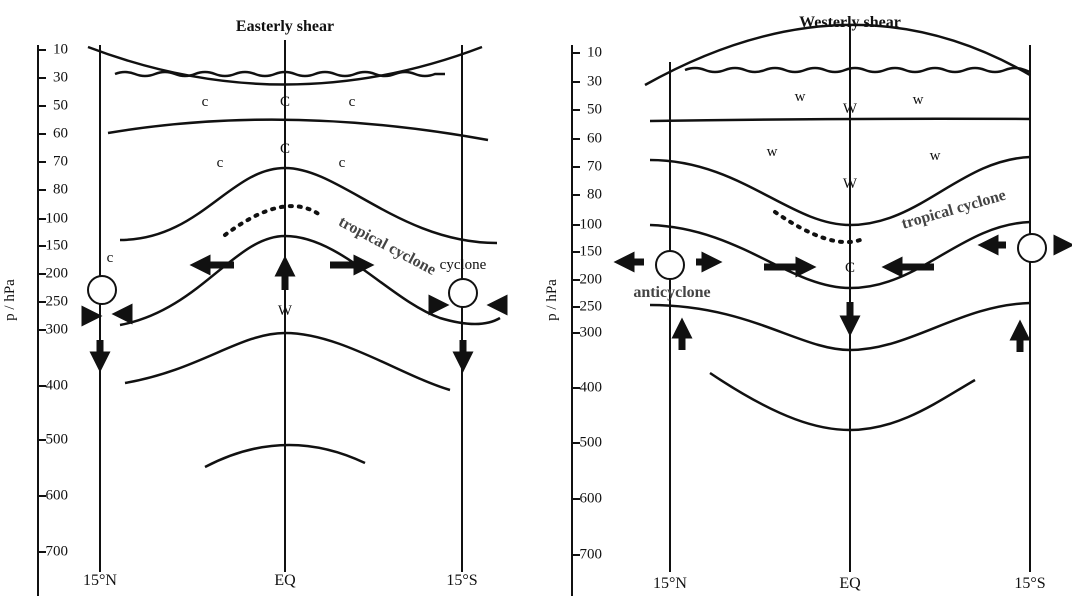  Describe the element at coordinates (671, 292) in the screenshot. I see `annotation: anticyclone` at that location.